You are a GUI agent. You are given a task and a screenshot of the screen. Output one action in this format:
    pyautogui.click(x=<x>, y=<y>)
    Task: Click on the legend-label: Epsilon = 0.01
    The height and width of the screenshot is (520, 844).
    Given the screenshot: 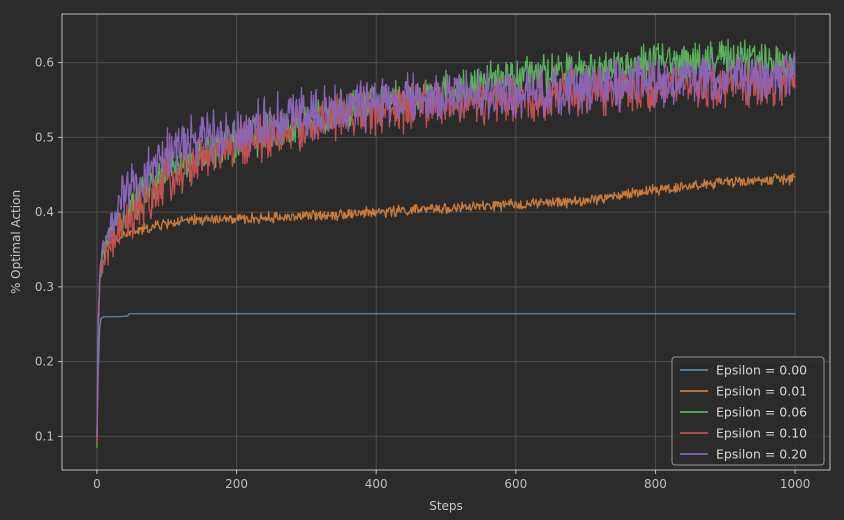 What is the action you would take?
    pyautogui.click(x=761, y=391)
    